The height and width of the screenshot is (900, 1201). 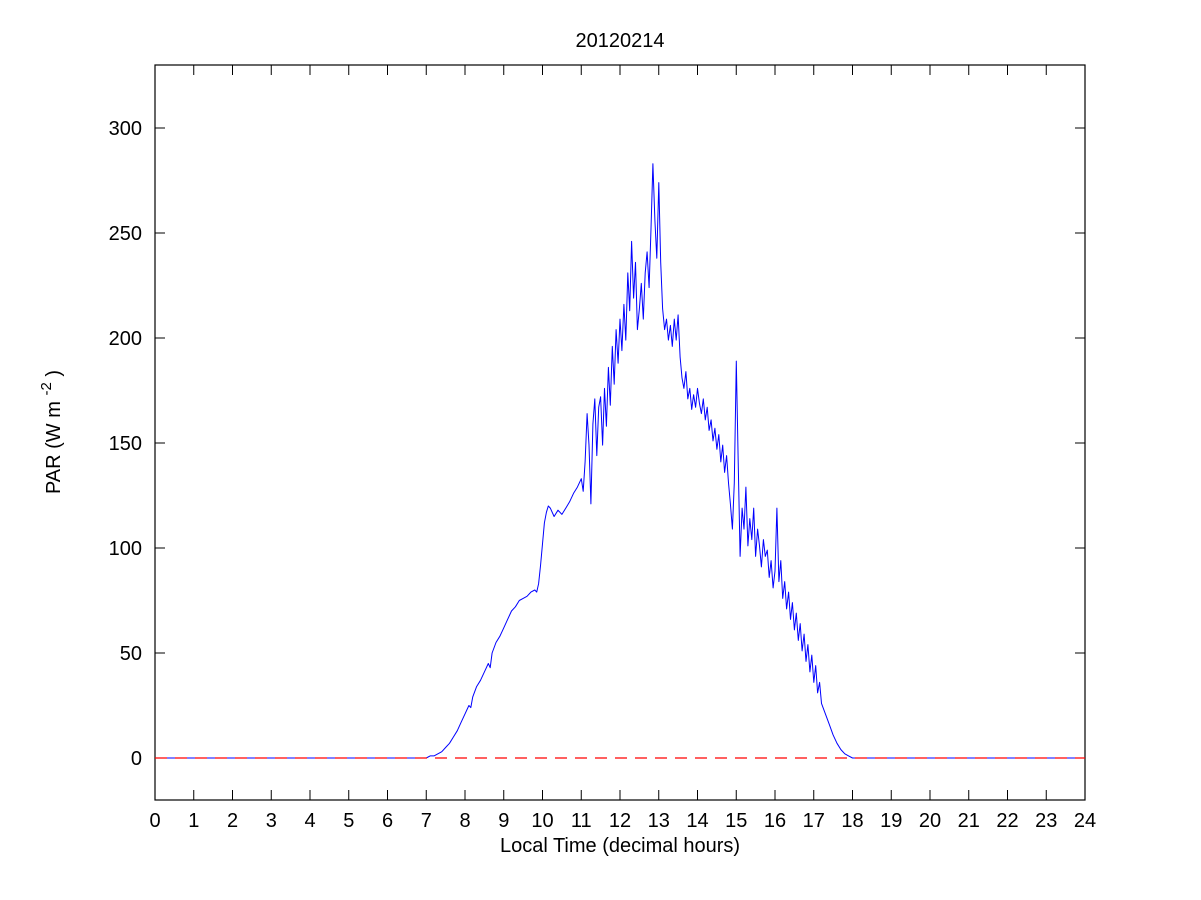 I want to click on y-axis-label-suffix: ), so click(x=54, y=373).